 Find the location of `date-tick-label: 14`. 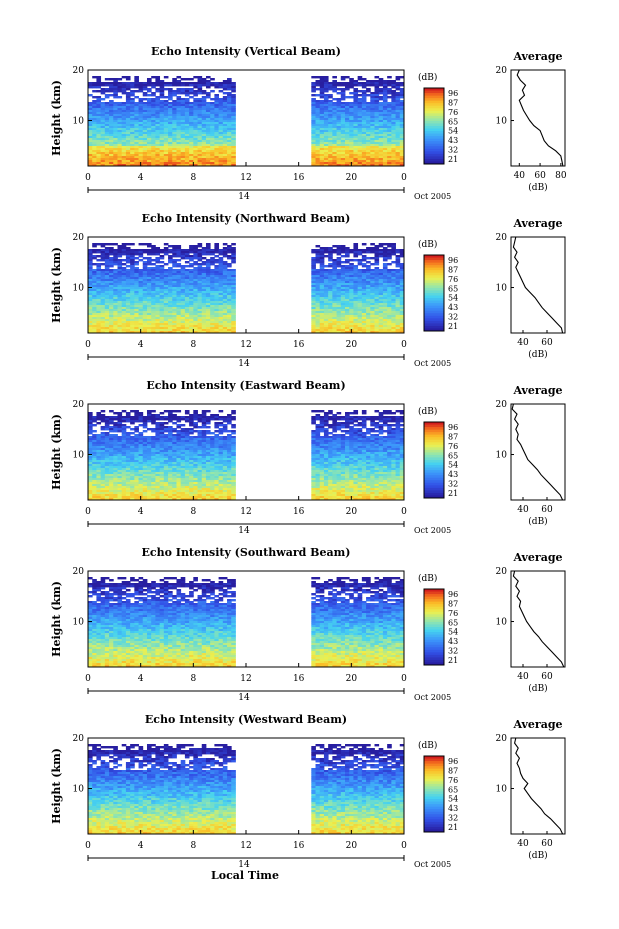

date-tick-label: 14 is located at coordinates (244, 364).